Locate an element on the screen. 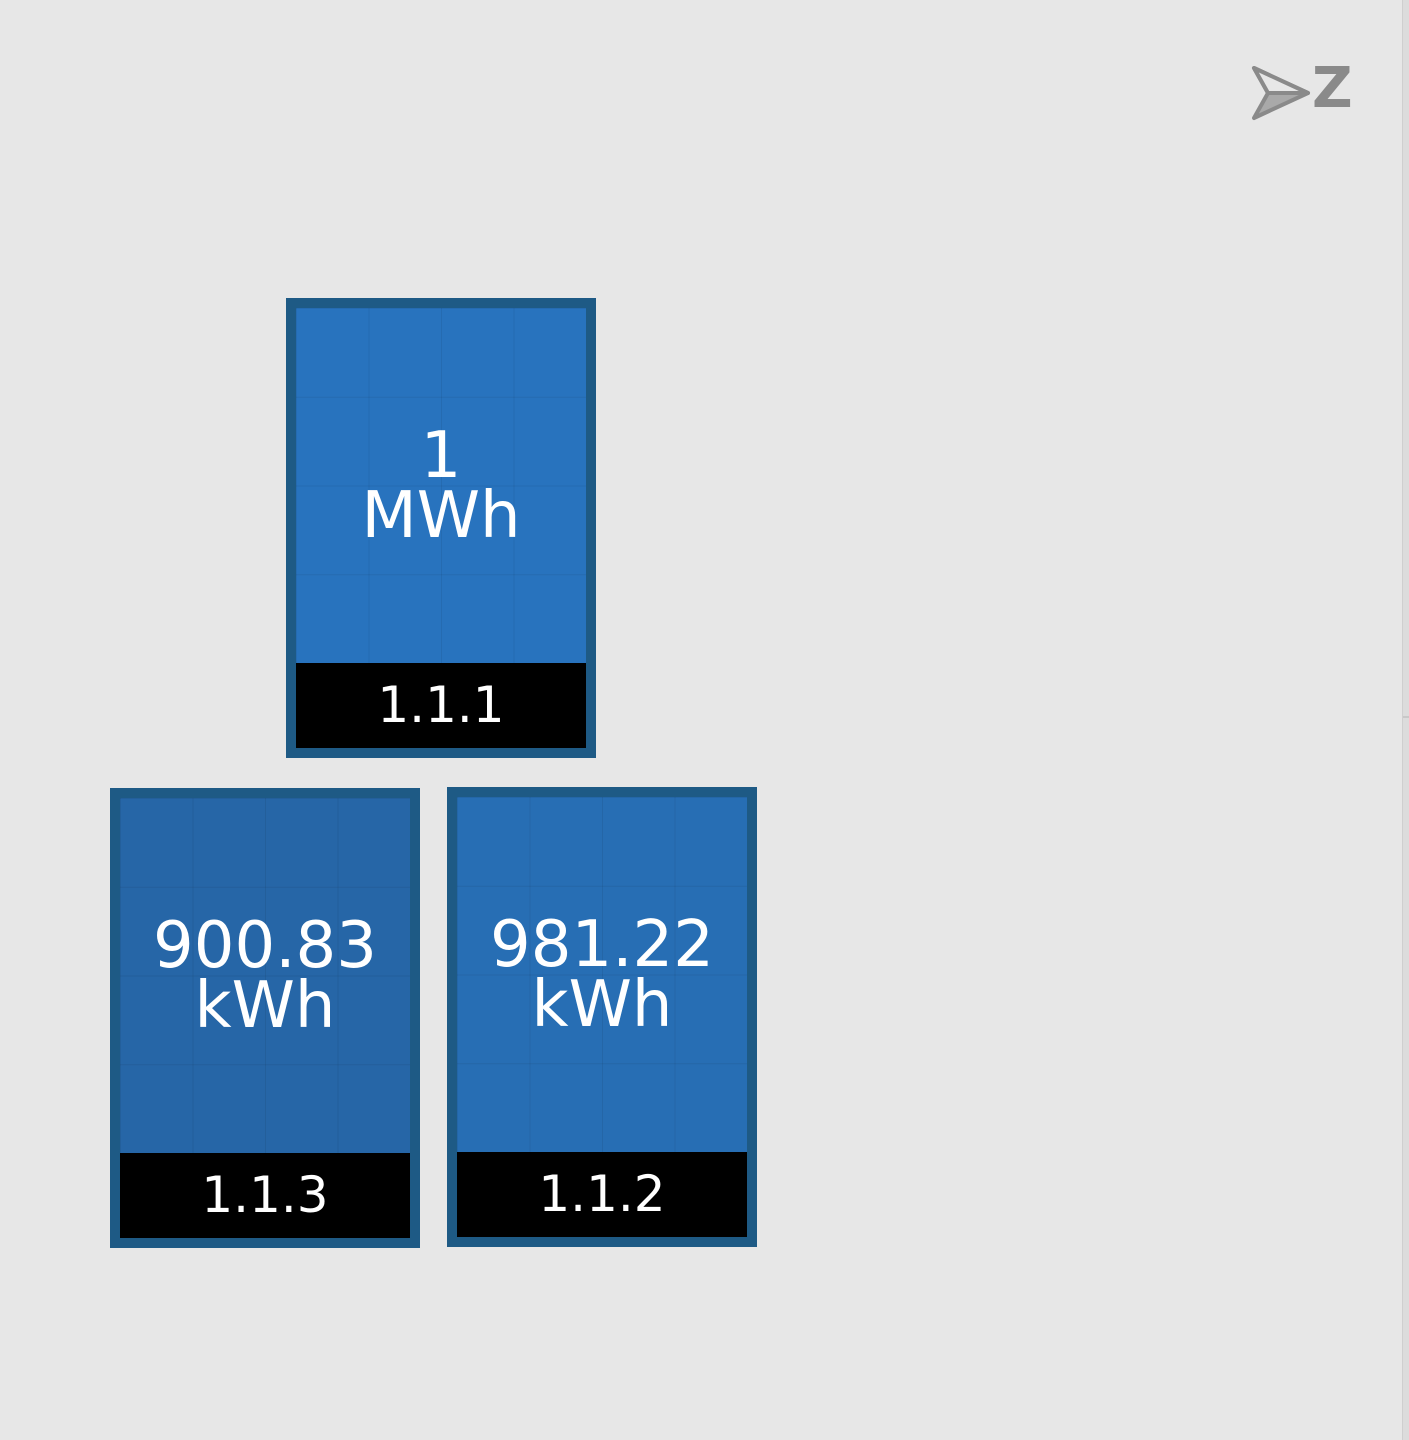 This screenshot has width=1409, height=1440. north-letter: Z is located at coordinates (1332, 88).